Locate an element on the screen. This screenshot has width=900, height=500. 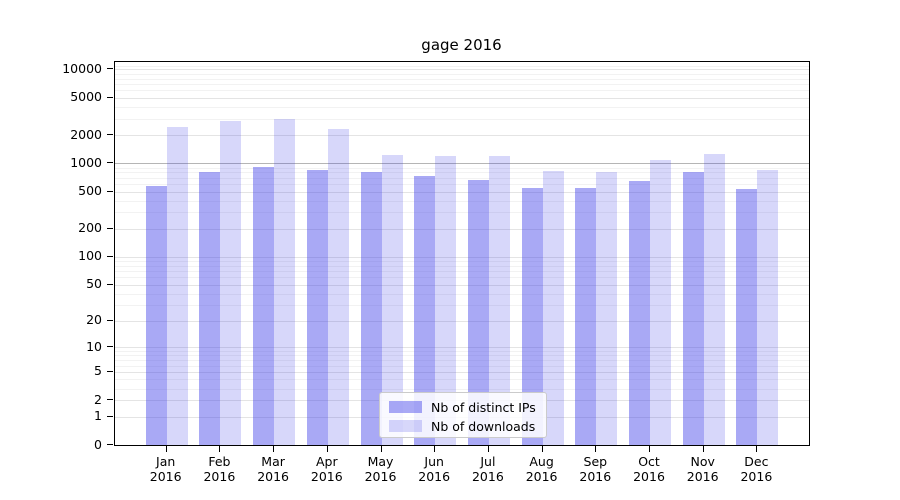
y-tick-label: 1 is located at coordinates (98, 415).